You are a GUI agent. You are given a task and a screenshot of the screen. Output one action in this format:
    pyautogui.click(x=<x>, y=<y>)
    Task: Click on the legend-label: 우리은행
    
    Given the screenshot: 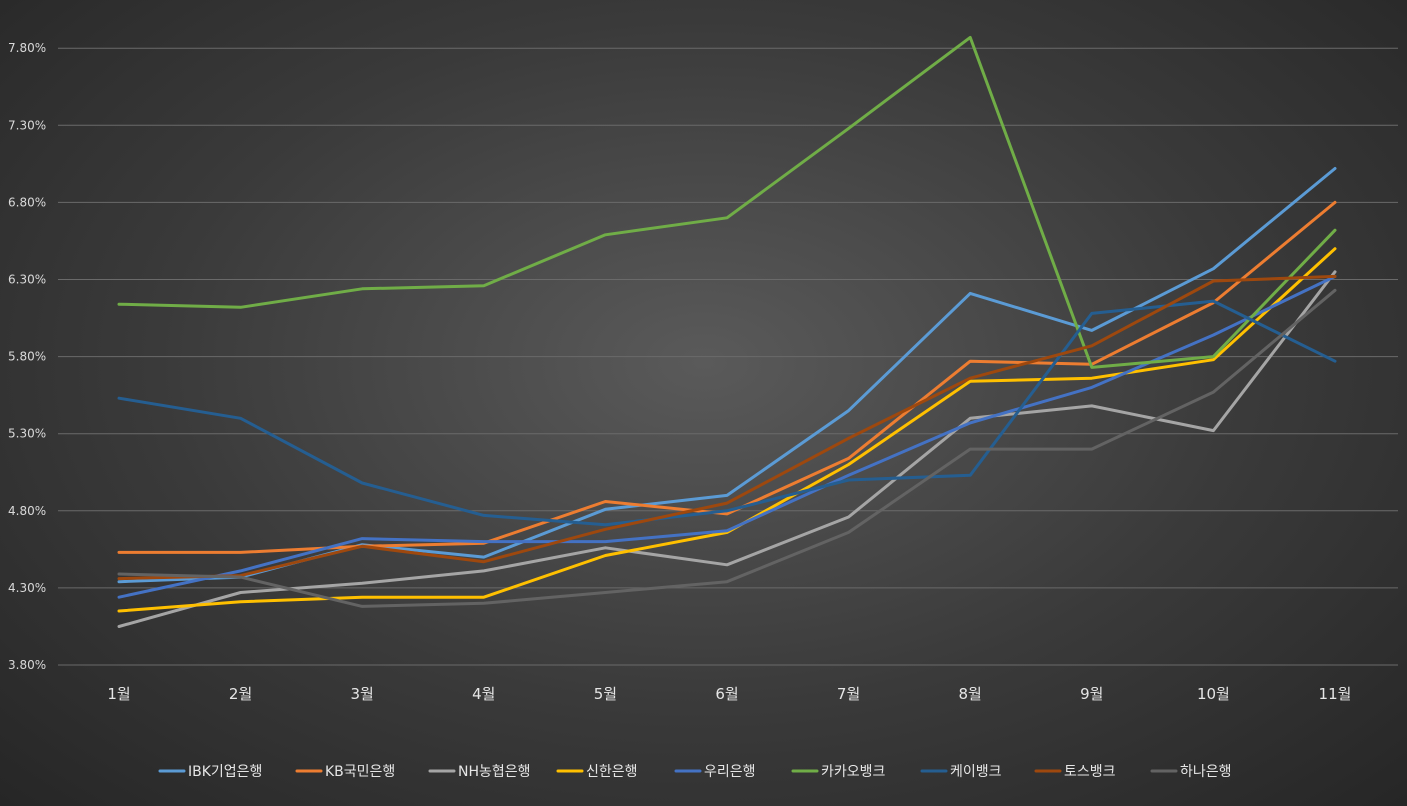 What is the action you would take?
    pyautogui.click(x=730, y=772)
    